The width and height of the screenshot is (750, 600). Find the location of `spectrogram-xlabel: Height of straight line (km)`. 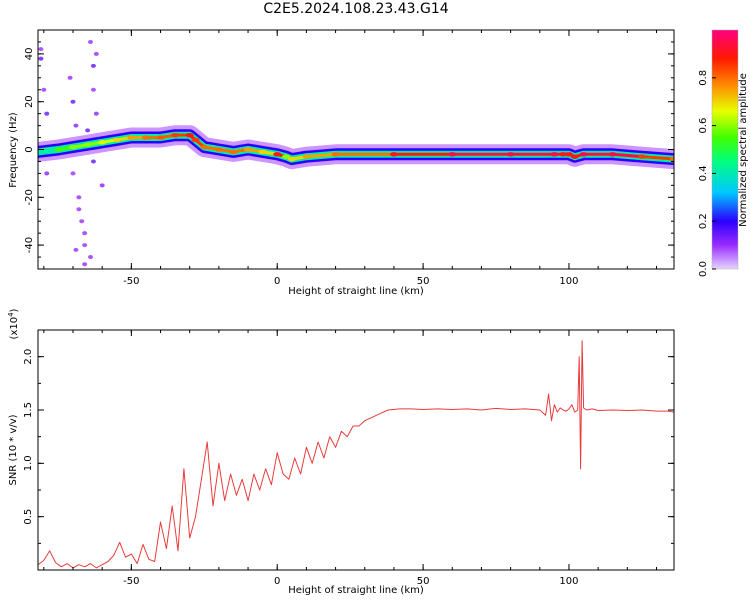

spectrogram-xlabel: Height of straight line (km) is located at coordinates (356, 291).